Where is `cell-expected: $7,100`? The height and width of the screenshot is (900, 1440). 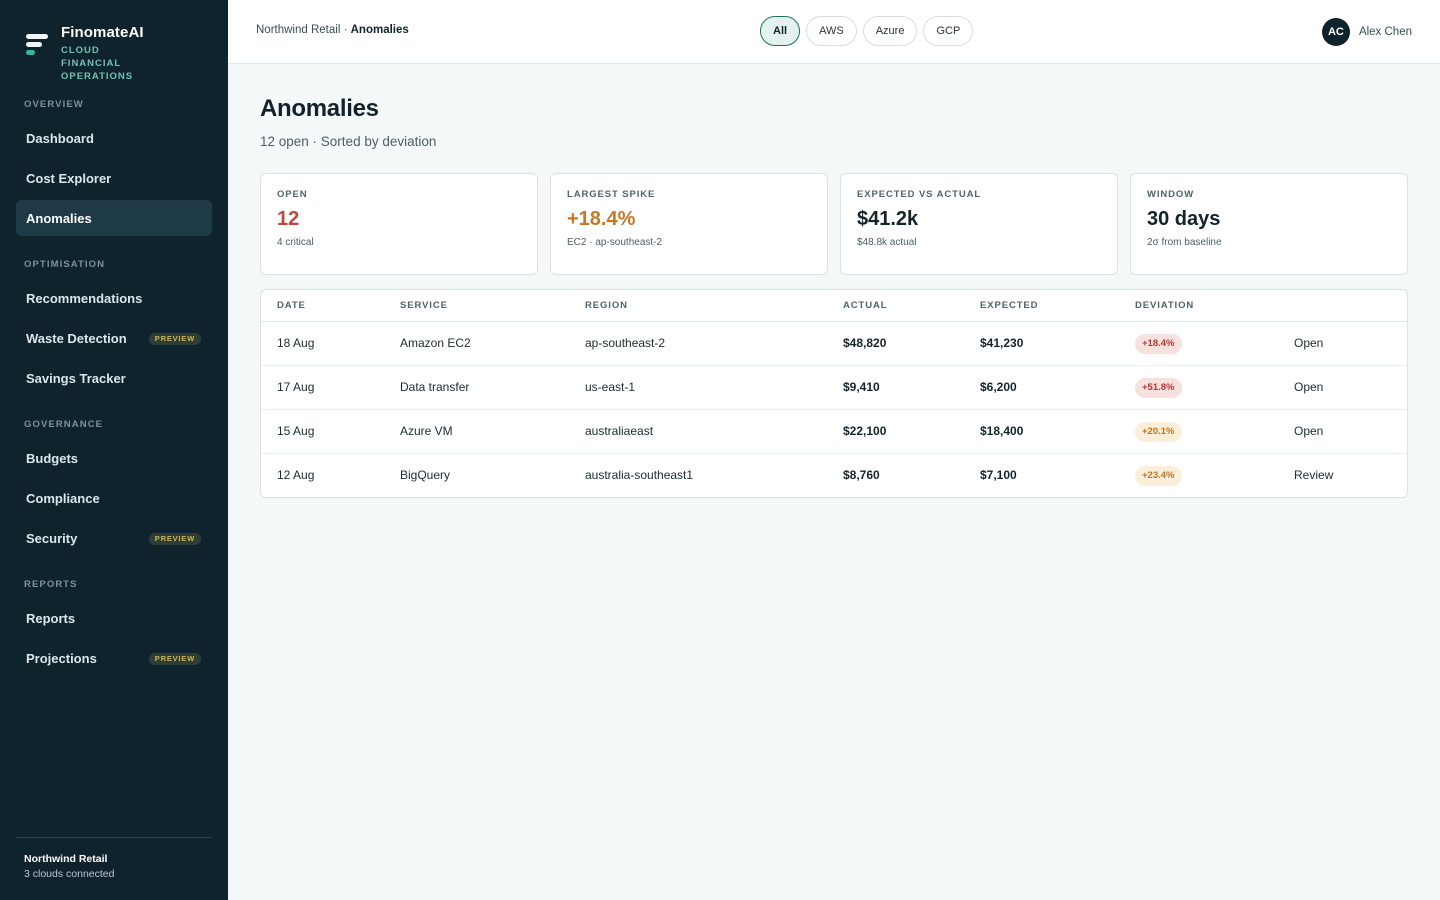
cell-expected: $7,100 is located at coordinates (998, 475).